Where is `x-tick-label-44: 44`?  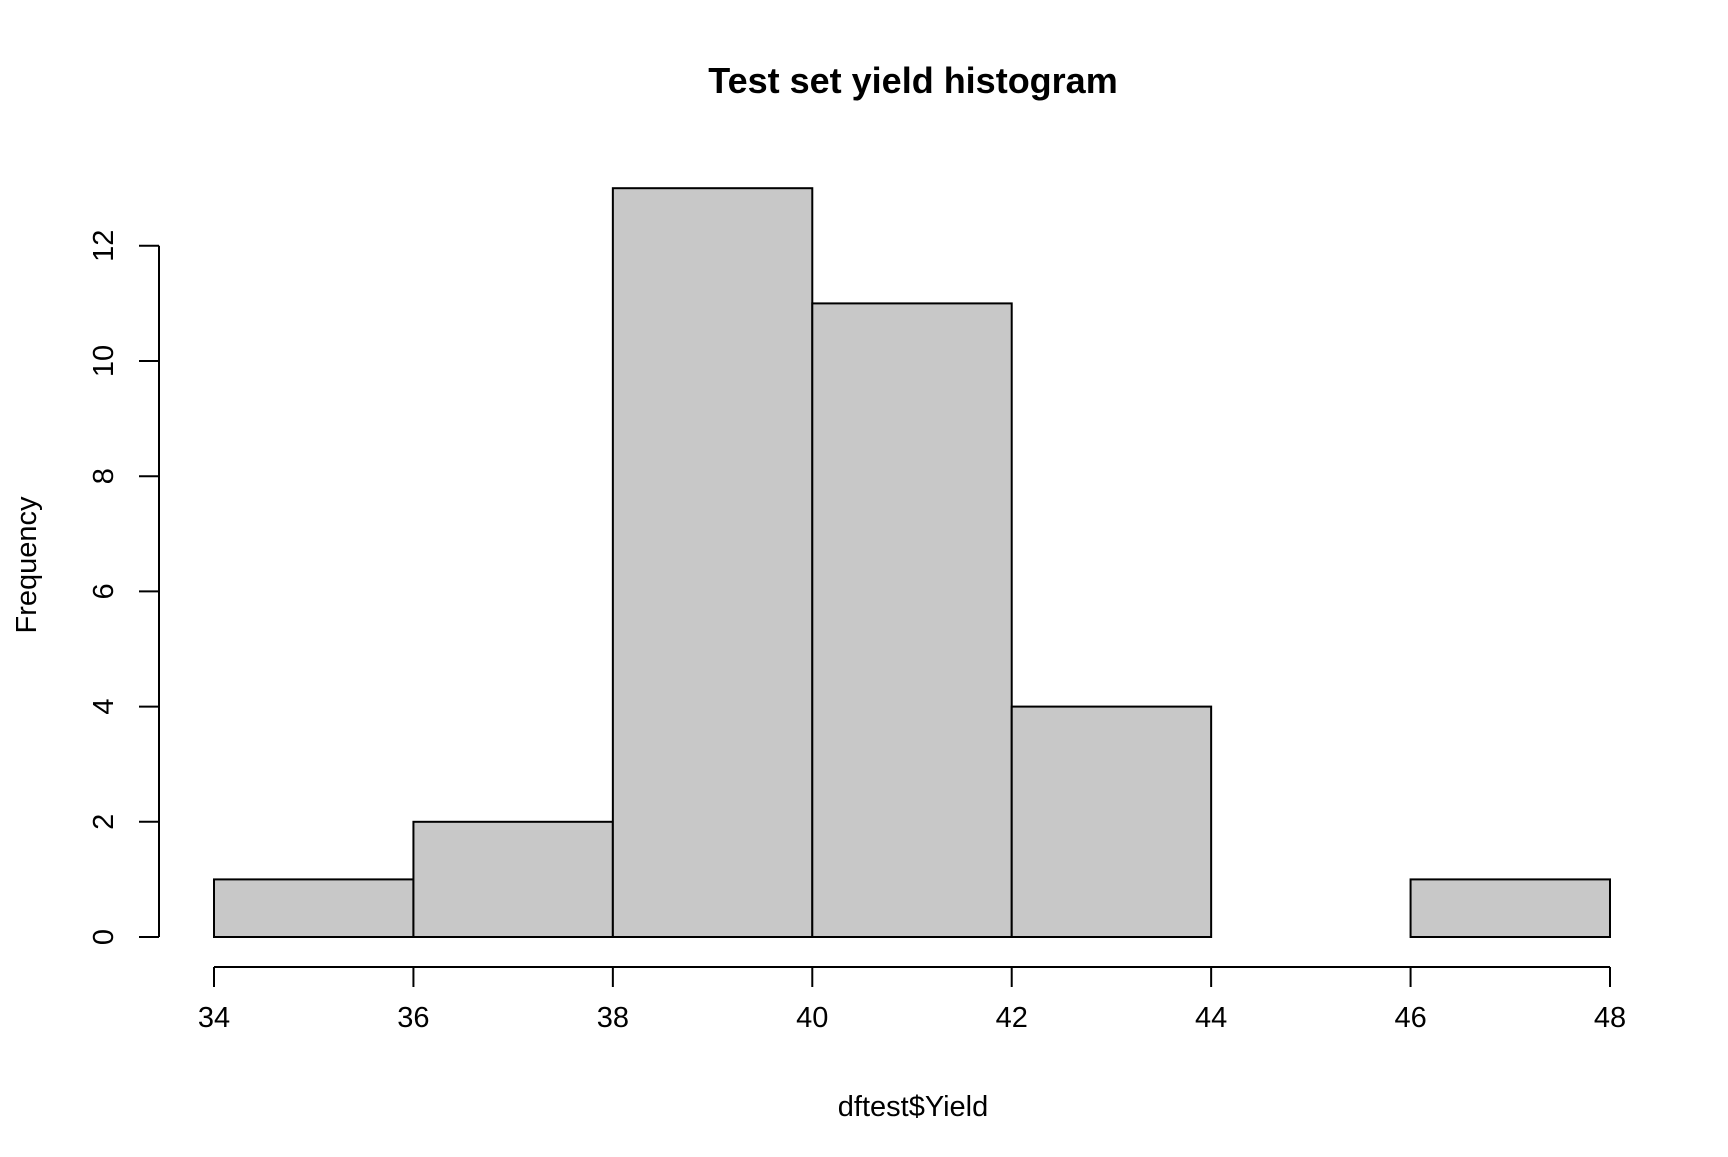 x-tick-label-44: 44 is located at coordinates (1211, 1018).